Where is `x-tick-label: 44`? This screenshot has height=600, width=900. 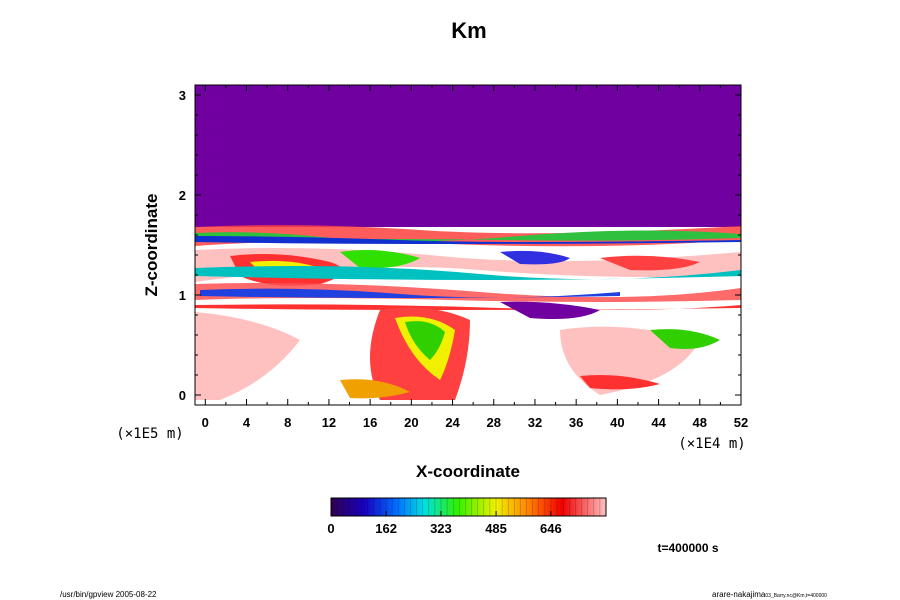
x-tick-label: 44 is located at coordinates (658, 422).